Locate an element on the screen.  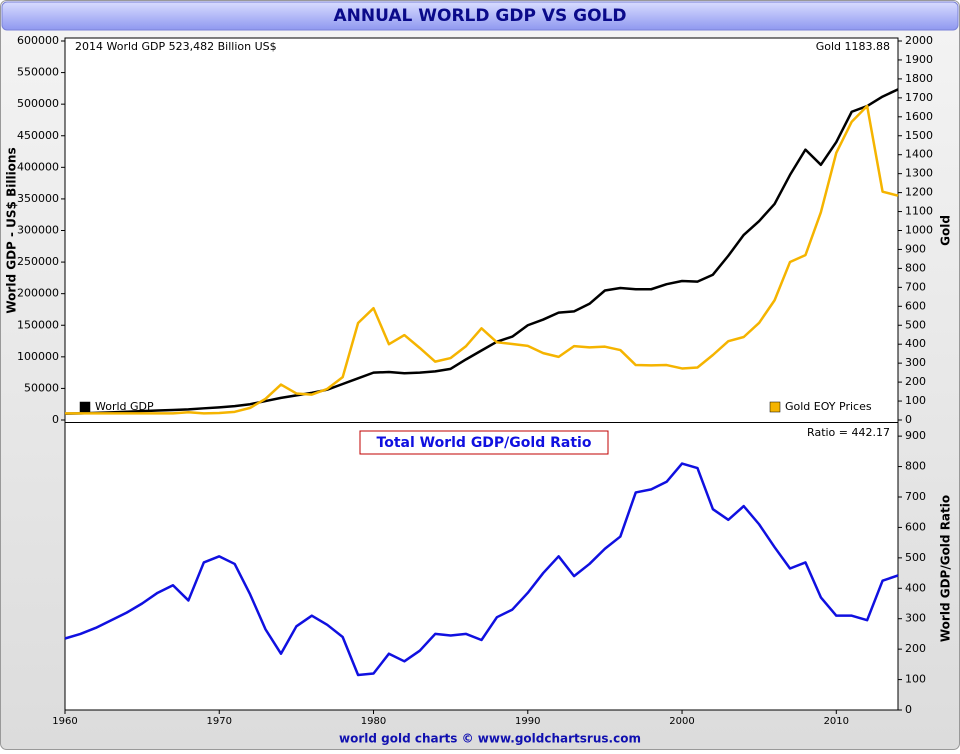
y2-tick-label: 1600 is located at coordinates (919, 116).